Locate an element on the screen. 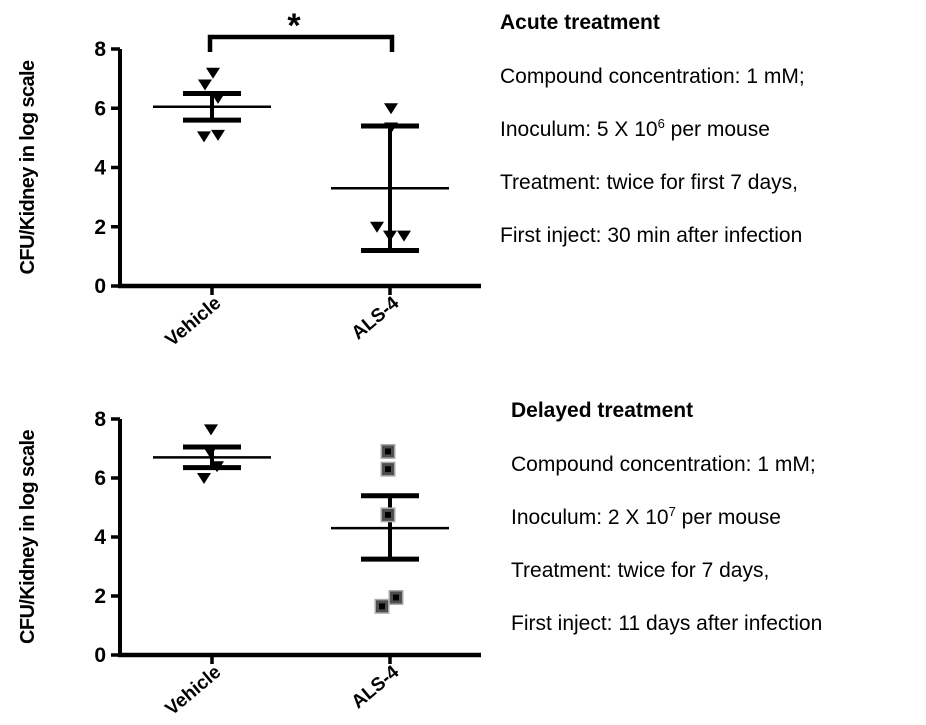  info-line: First inject: 30 min after infection is located at coordinates (651, 235).